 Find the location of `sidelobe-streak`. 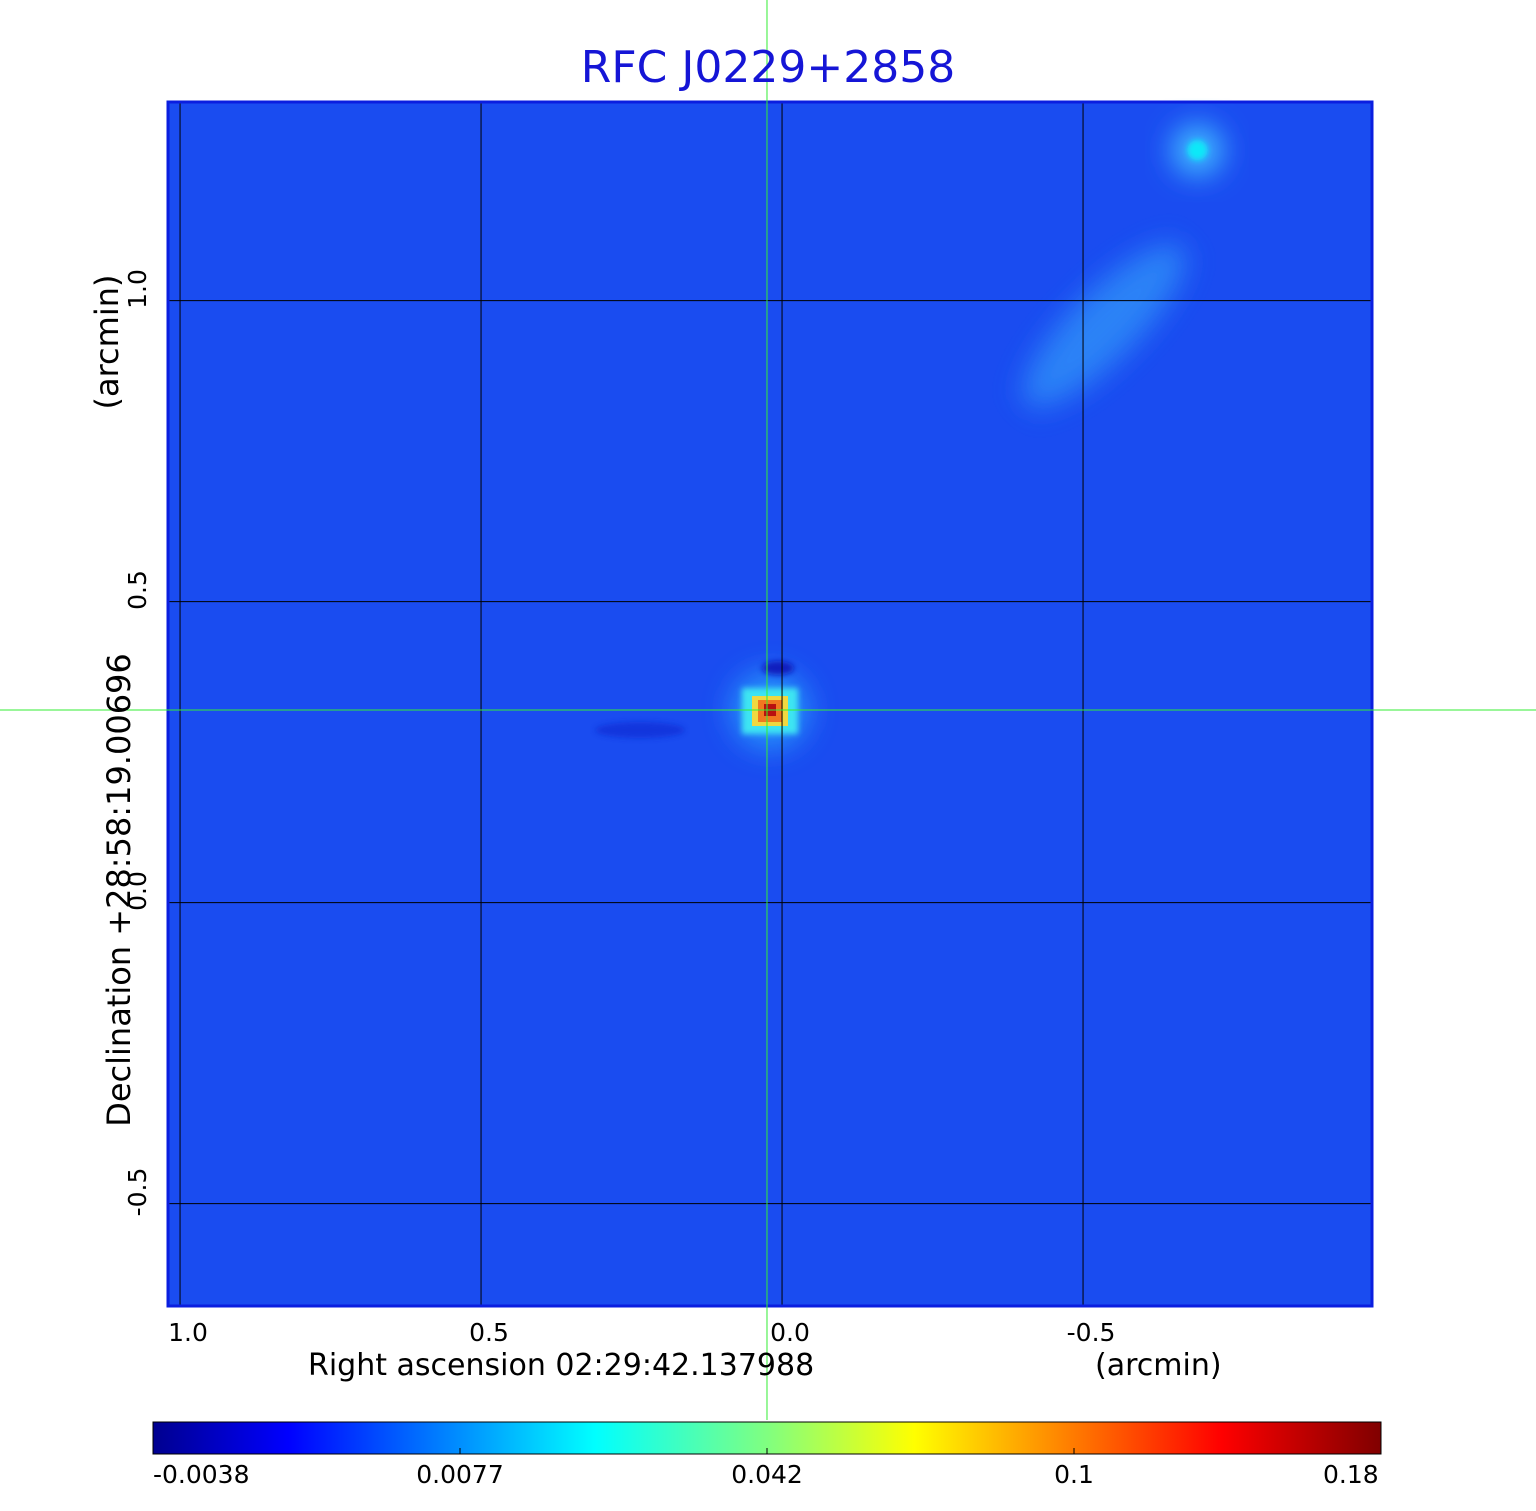

sidelobe-streak is located at coordinates (640, 730).